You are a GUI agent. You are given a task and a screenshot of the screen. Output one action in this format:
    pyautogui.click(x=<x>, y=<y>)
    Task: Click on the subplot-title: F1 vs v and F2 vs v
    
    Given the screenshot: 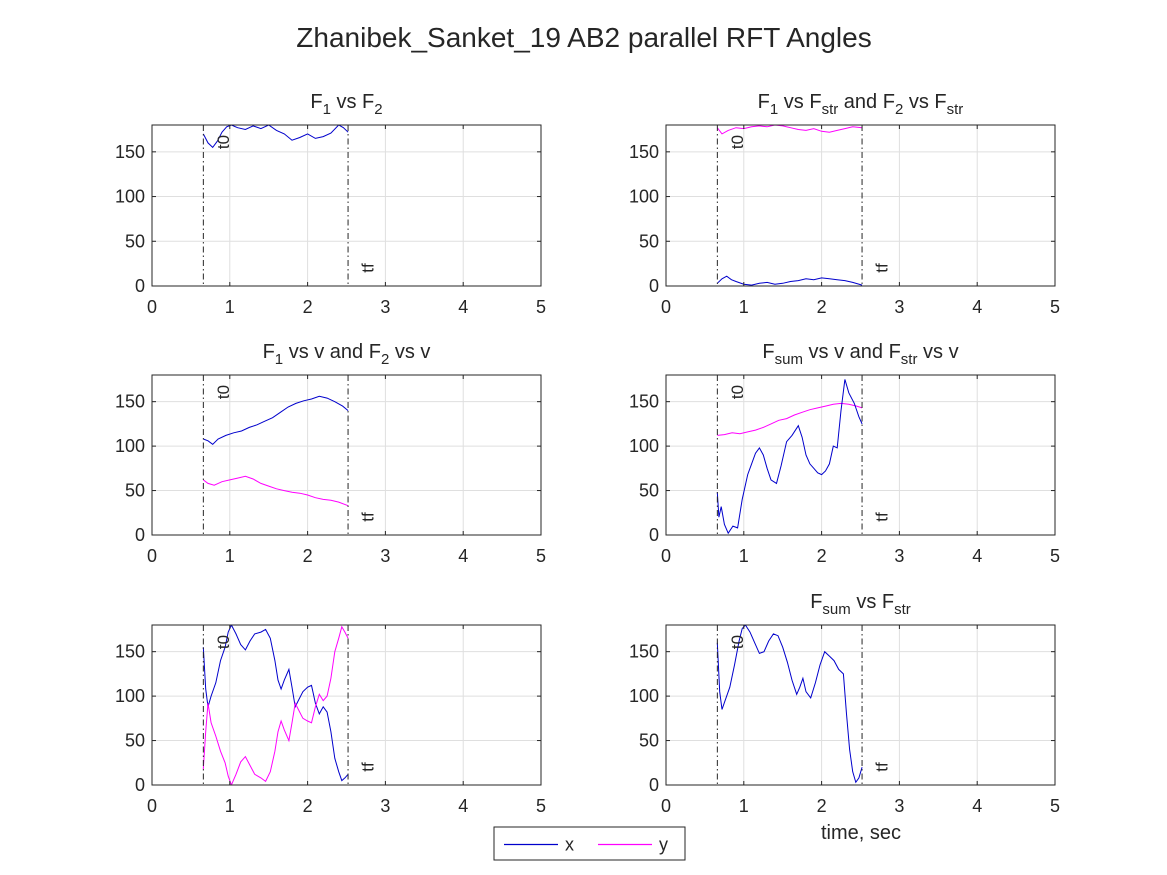 What is the action you would take?
    pyautogui.click(x=347, y=354)
    